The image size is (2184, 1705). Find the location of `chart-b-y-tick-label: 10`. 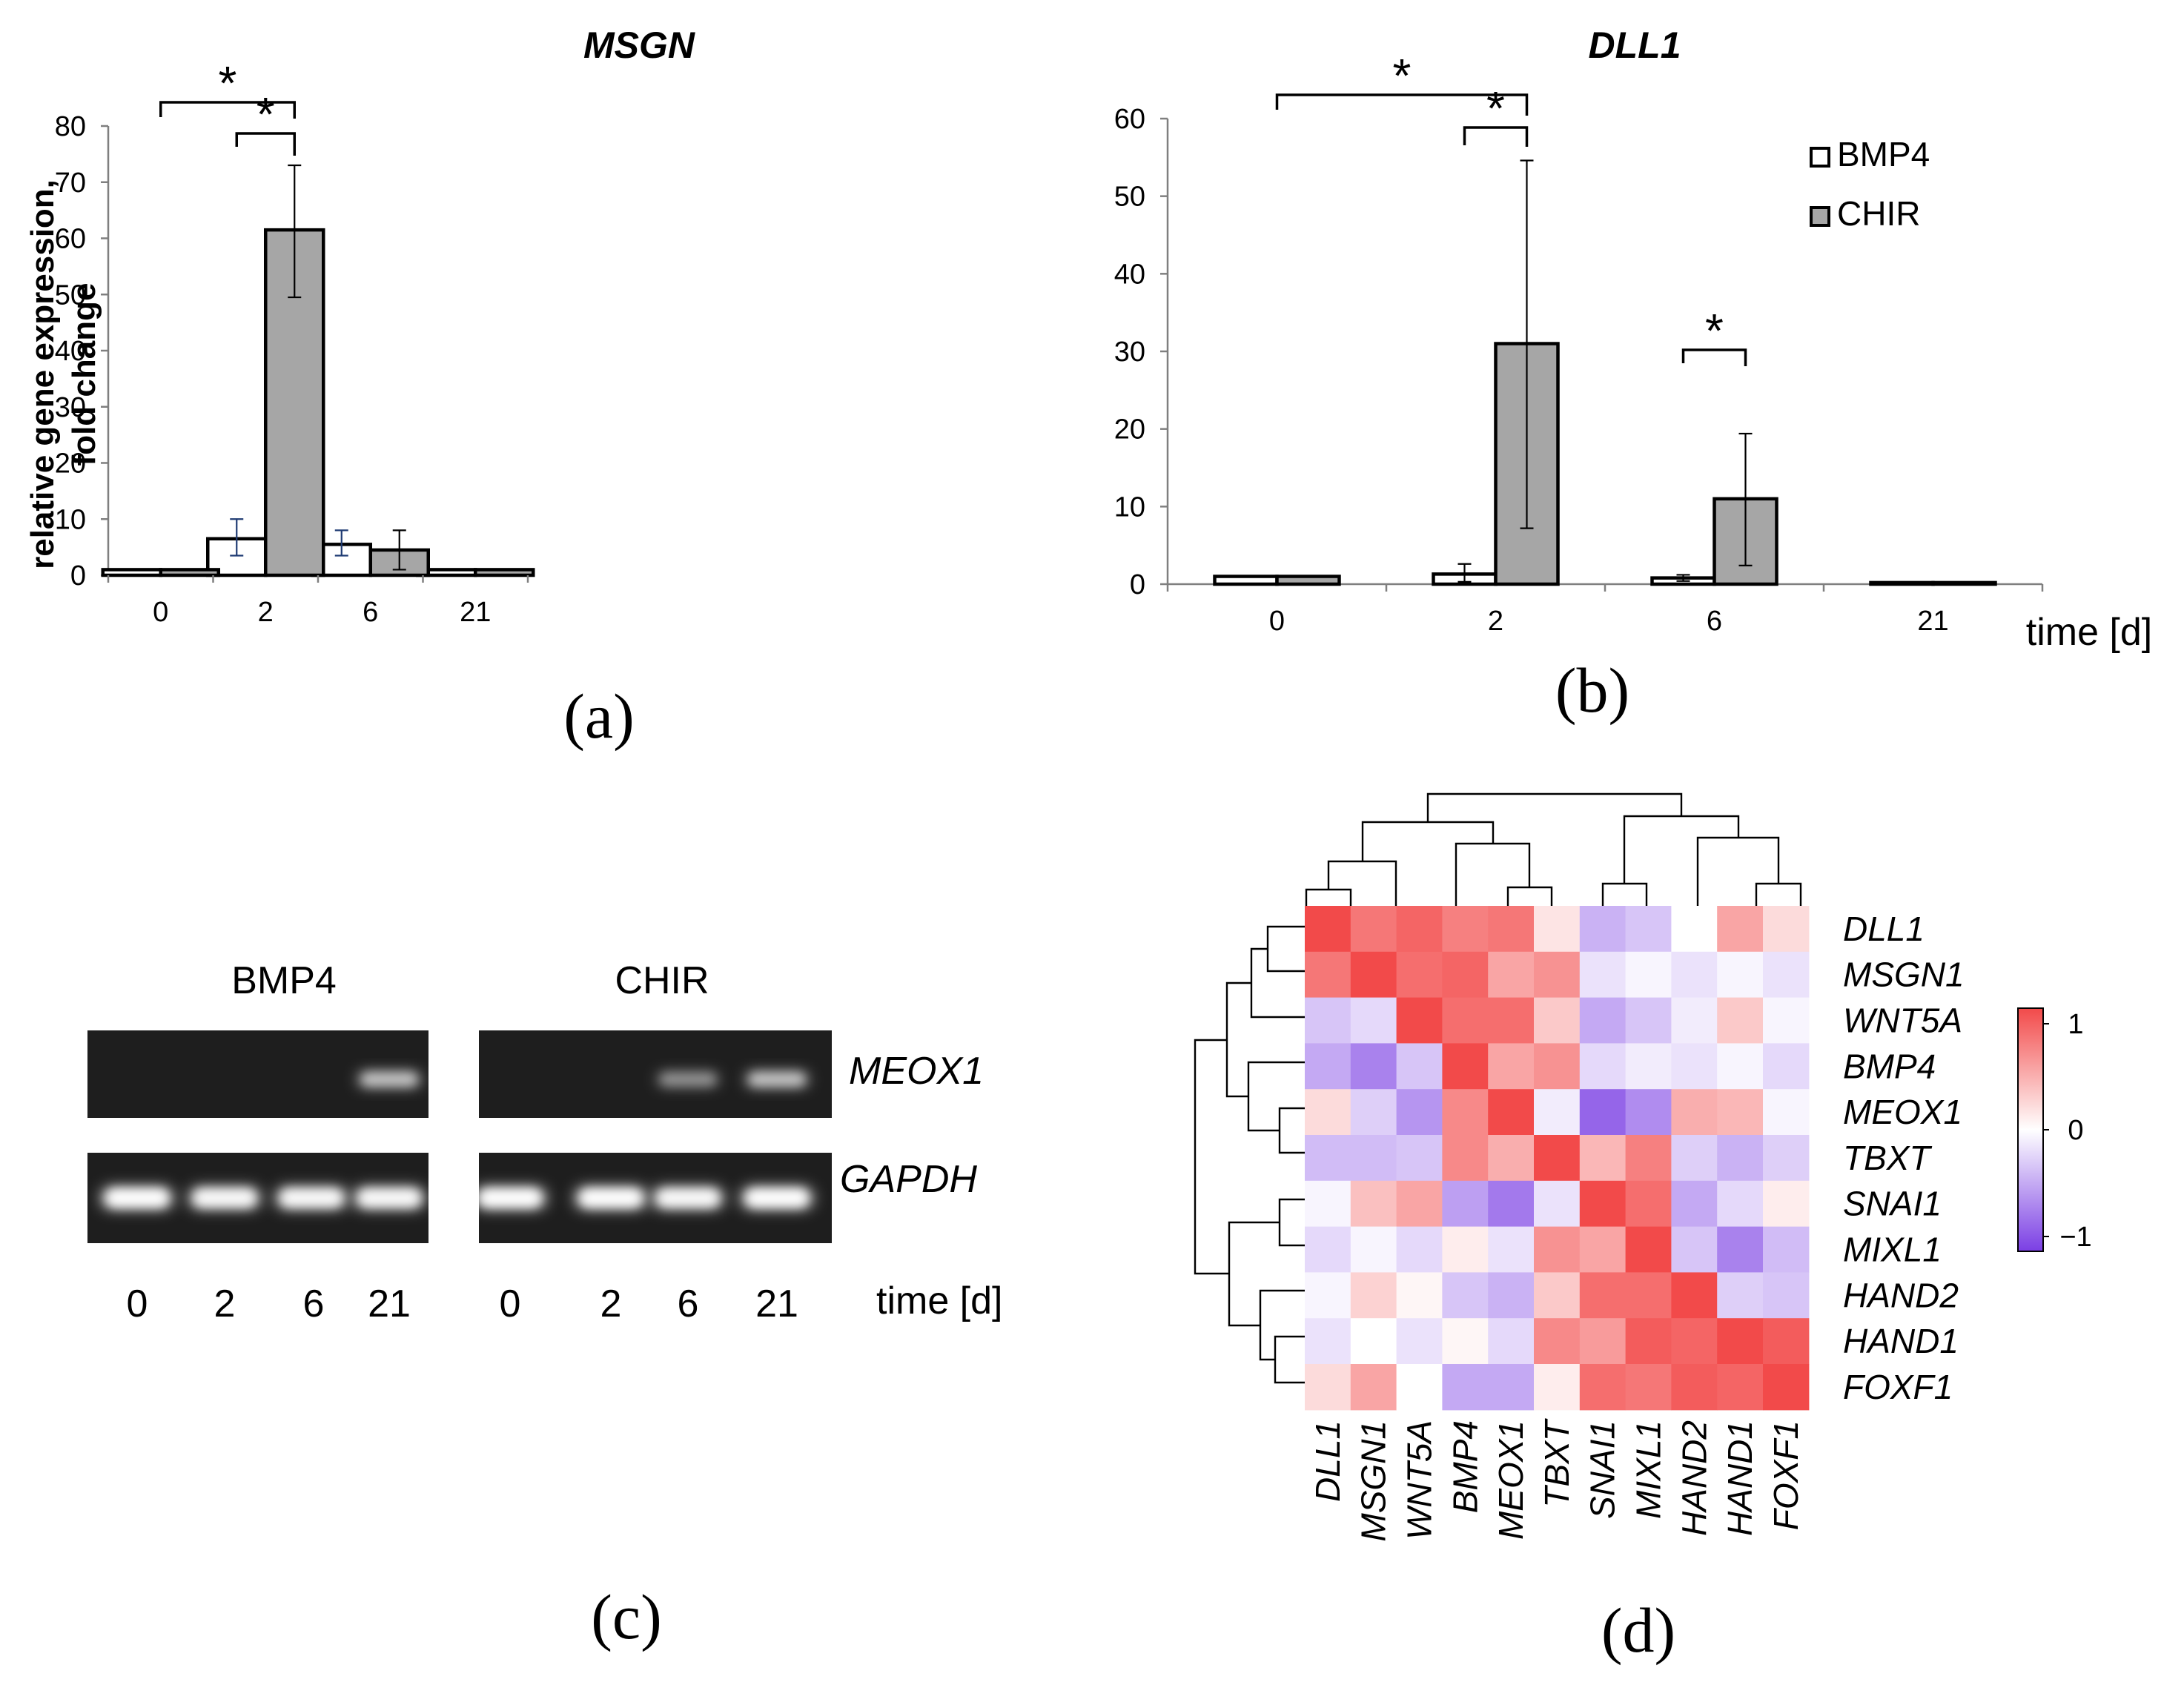

chart-b-y-tick-label: 10 is located at coordinates (1129, 507).